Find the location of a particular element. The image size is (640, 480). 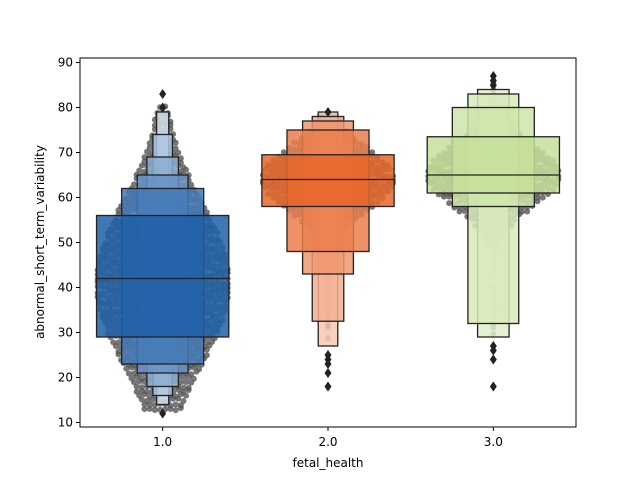

y-tick-label: 30 is located at coordinates (65, 333).